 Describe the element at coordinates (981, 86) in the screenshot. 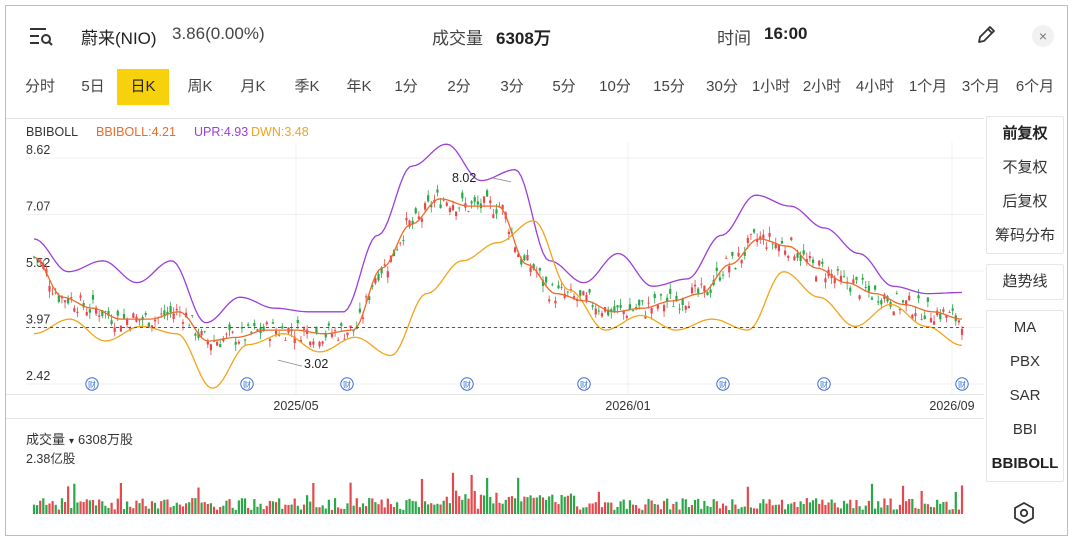

I see `tab-18: 3个月` at that location.